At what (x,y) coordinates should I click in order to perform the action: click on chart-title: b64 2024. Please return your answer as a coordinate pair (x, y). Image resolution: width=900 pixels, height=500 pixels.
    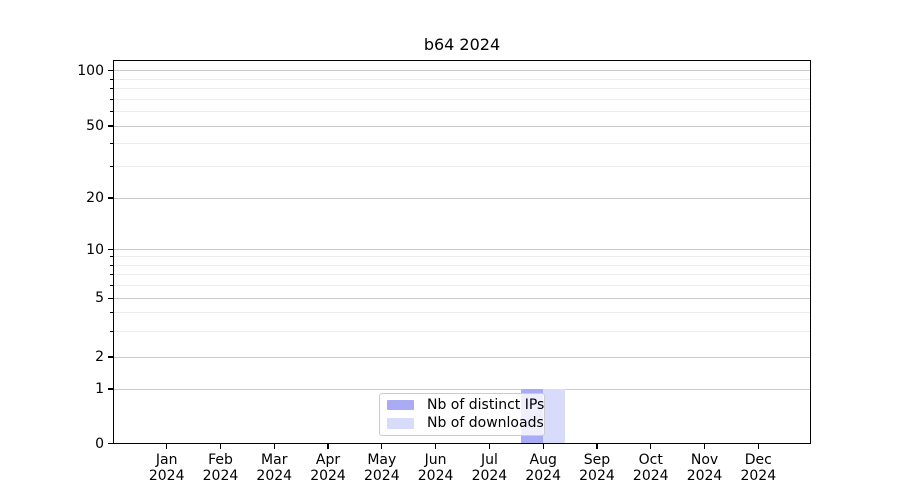
    Looking at the image, I should click on (462, 44).